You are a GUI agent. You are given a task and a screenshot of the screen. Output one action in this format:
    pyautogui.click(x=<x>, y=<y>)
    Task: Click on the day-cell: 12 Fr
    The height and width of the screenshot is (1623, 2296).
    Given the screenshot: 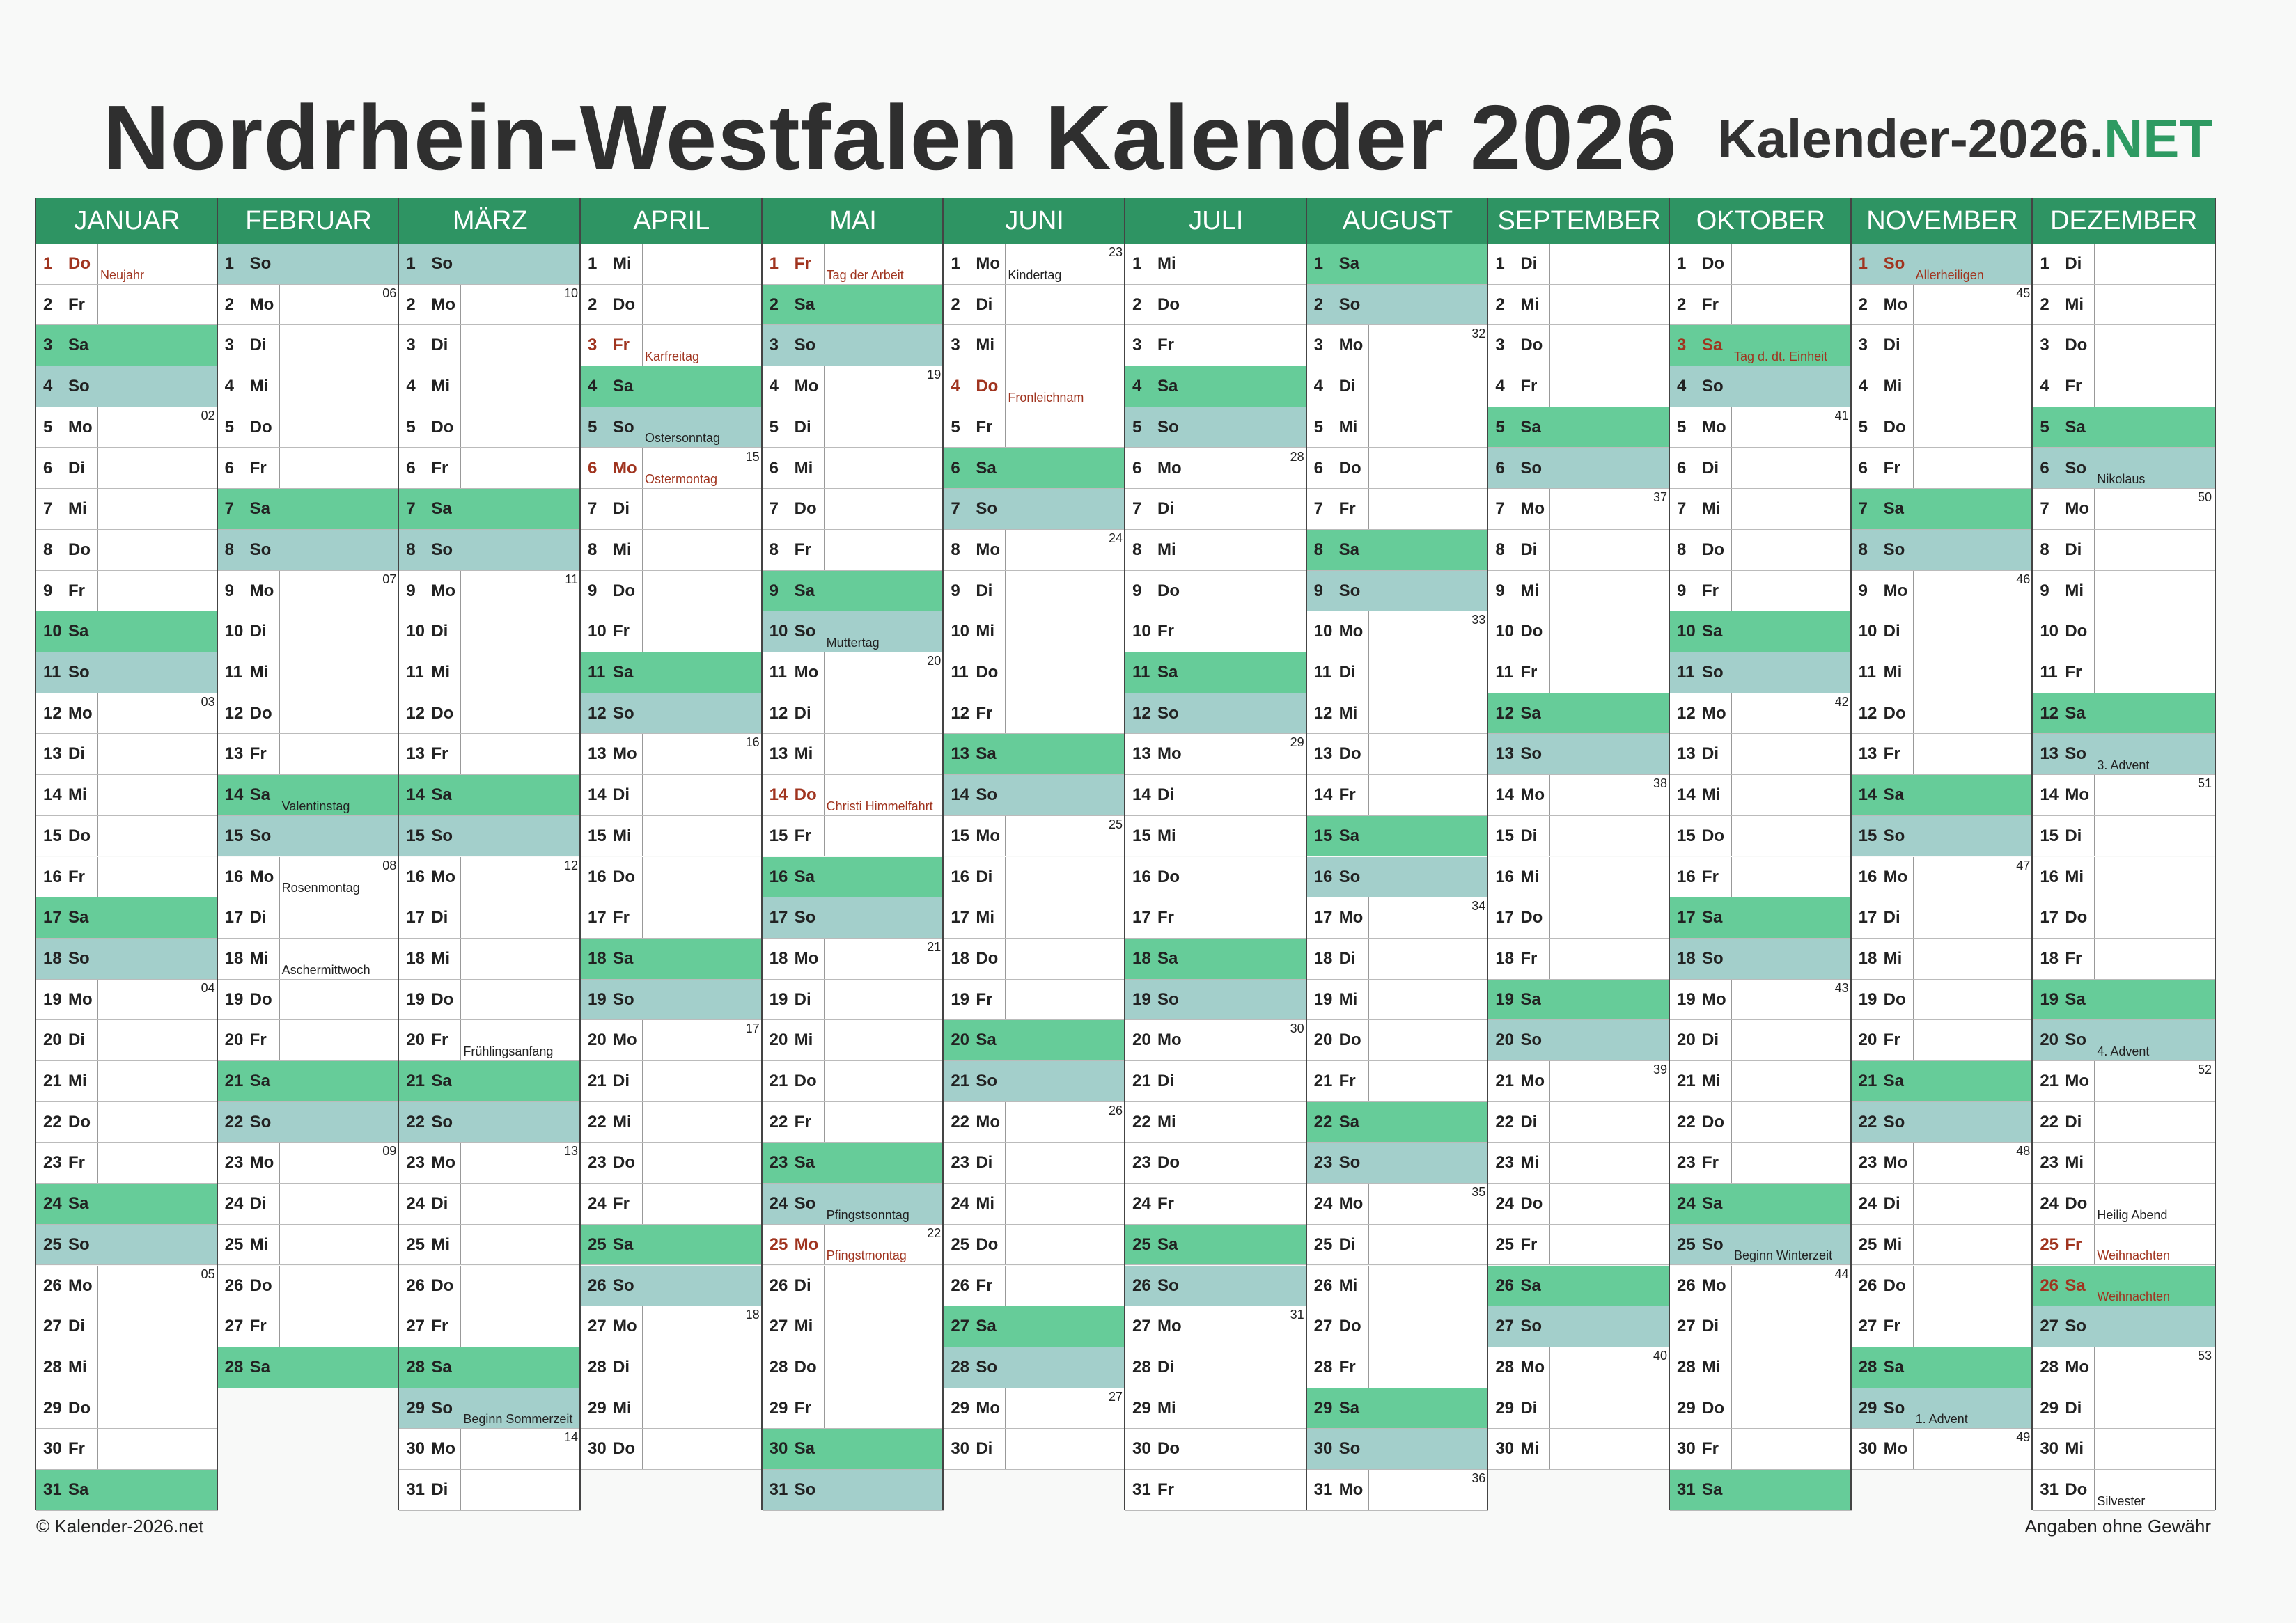 What is the action you would take?
    pyautogui.click(x=1034, y=714)
    